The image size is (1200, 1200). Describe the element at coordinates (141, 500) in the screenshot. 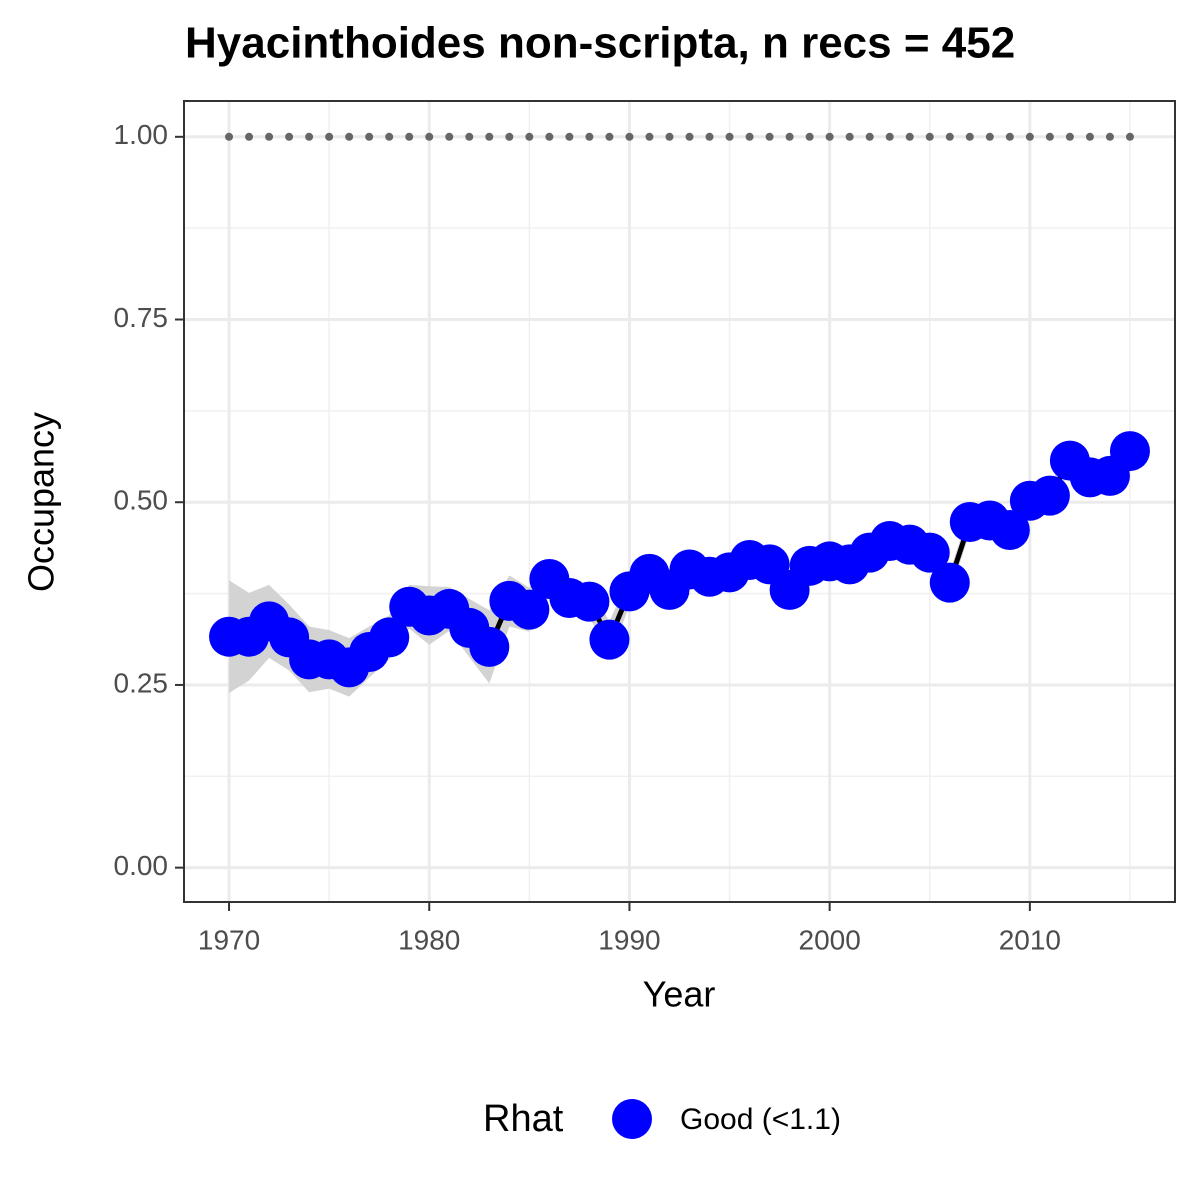

I see `y-tick-label: 0.50` at that location.